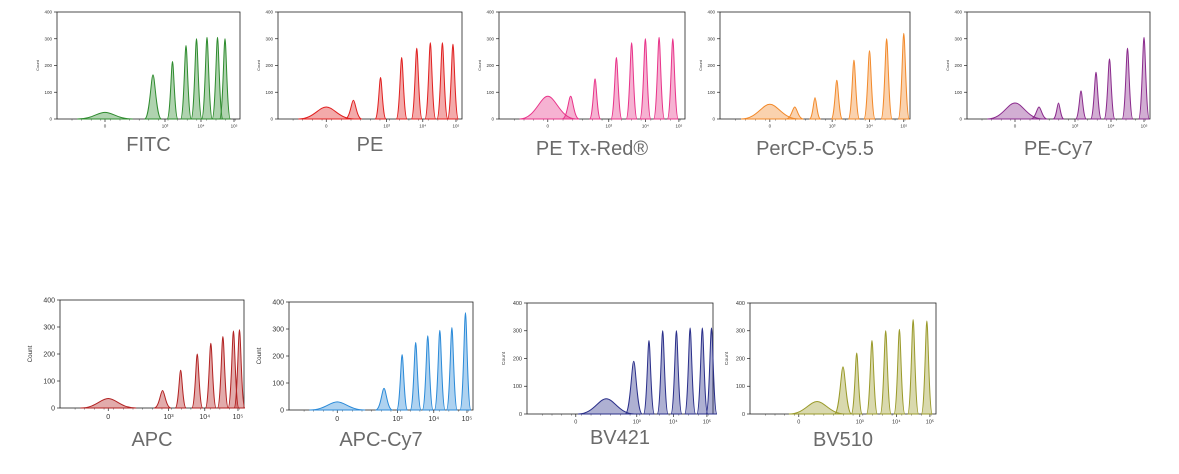  Describe the element at coordinates (843, 440) in the screenshot. I see `chart-title: BV510` at that location.